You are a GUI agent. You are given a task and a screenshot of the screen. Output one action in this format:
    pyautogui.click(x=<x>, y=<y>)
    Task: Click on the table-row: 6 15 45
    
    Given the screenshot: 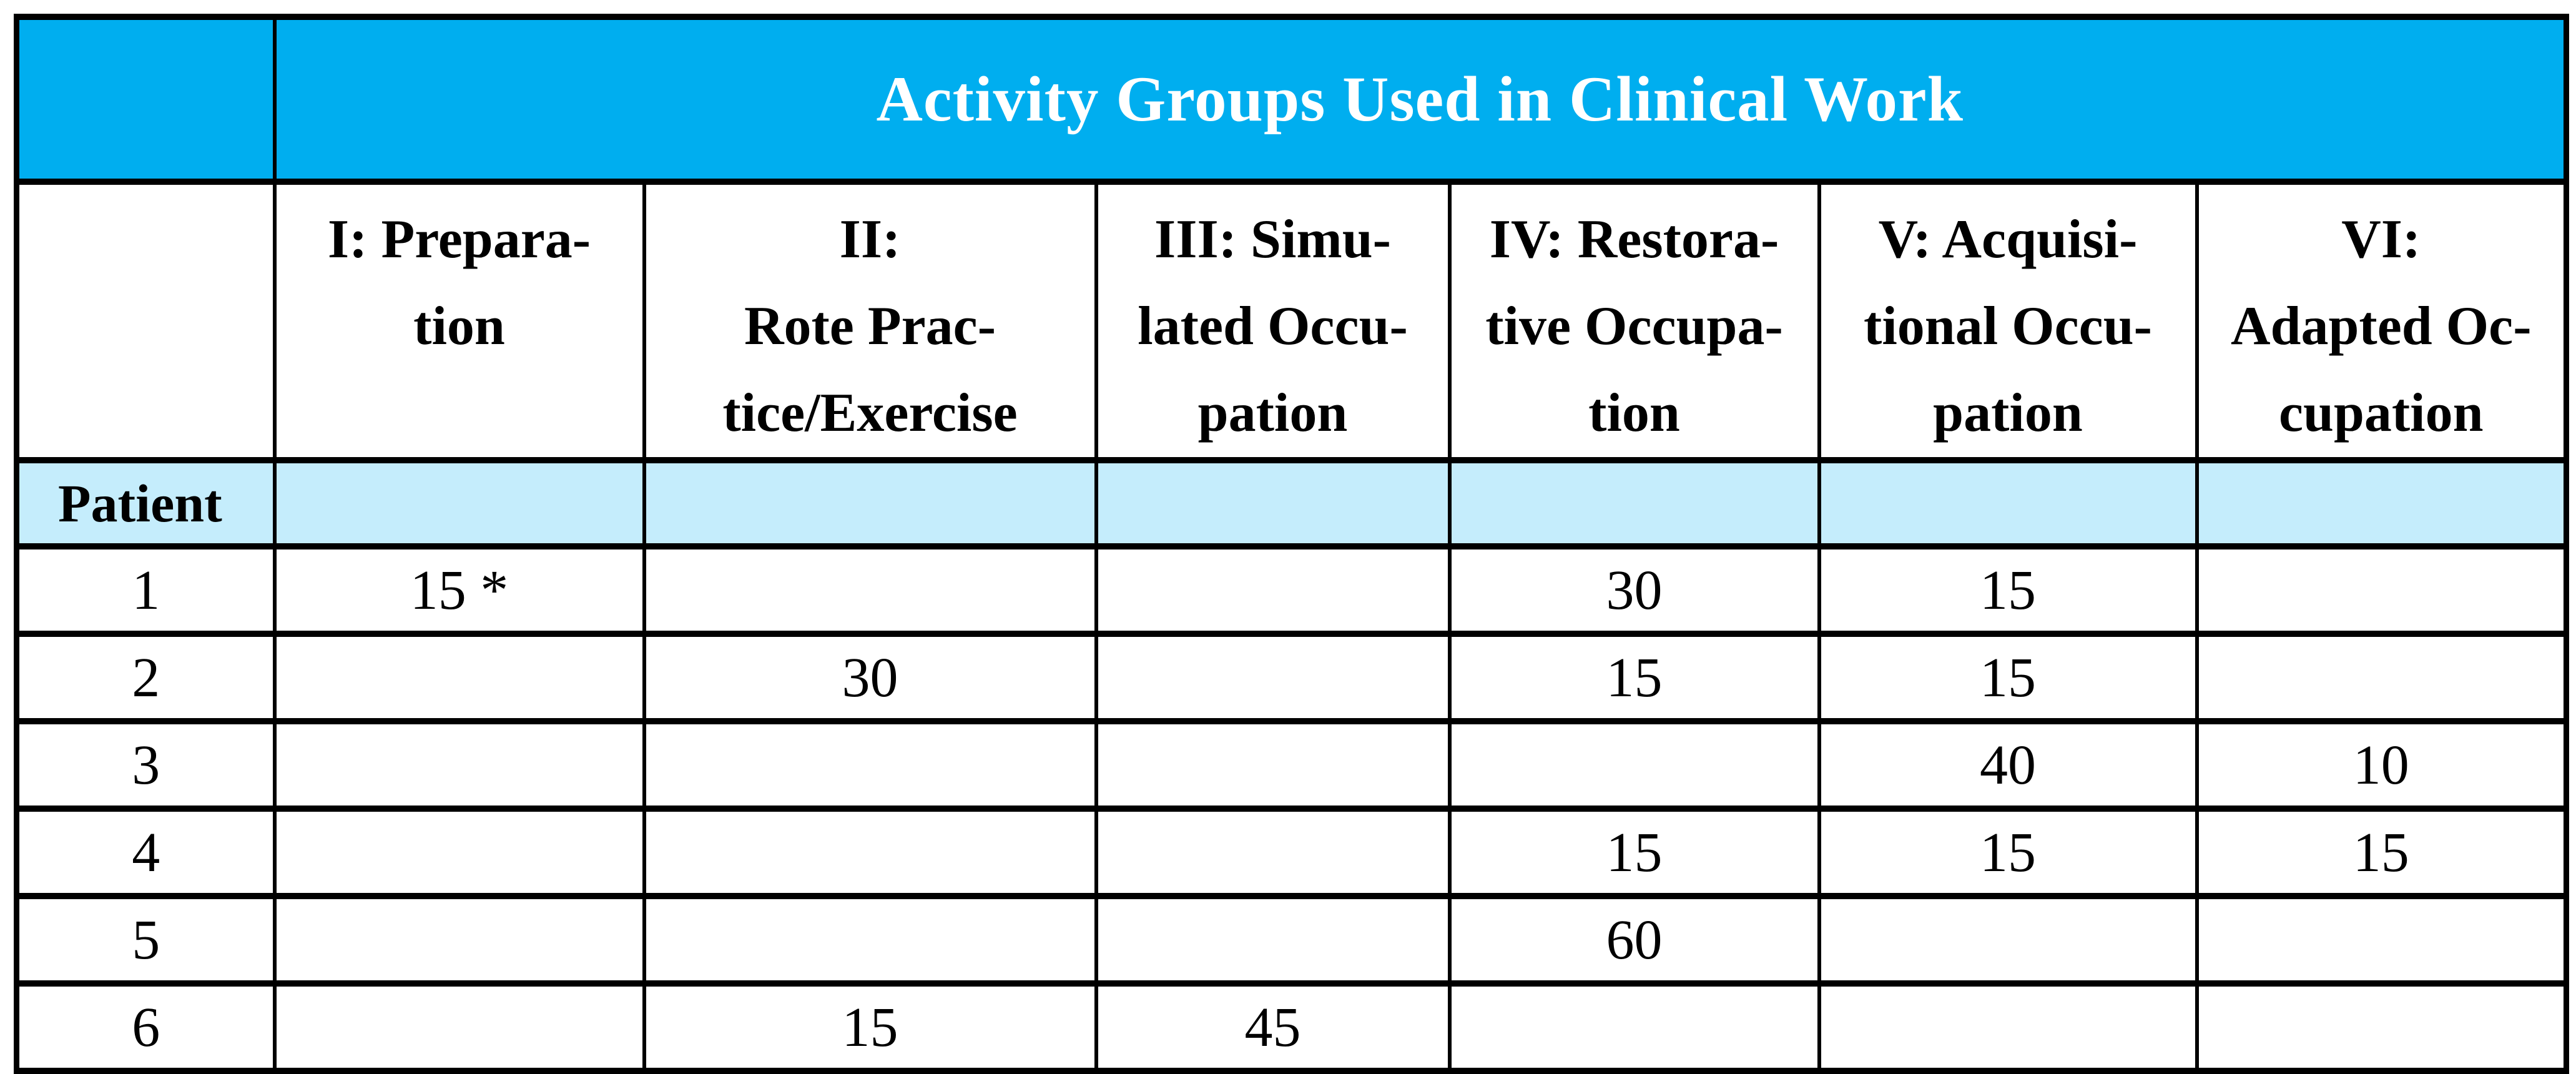 What is the action you would take?
    pyautogui.click(x=1291, y=1027)
    